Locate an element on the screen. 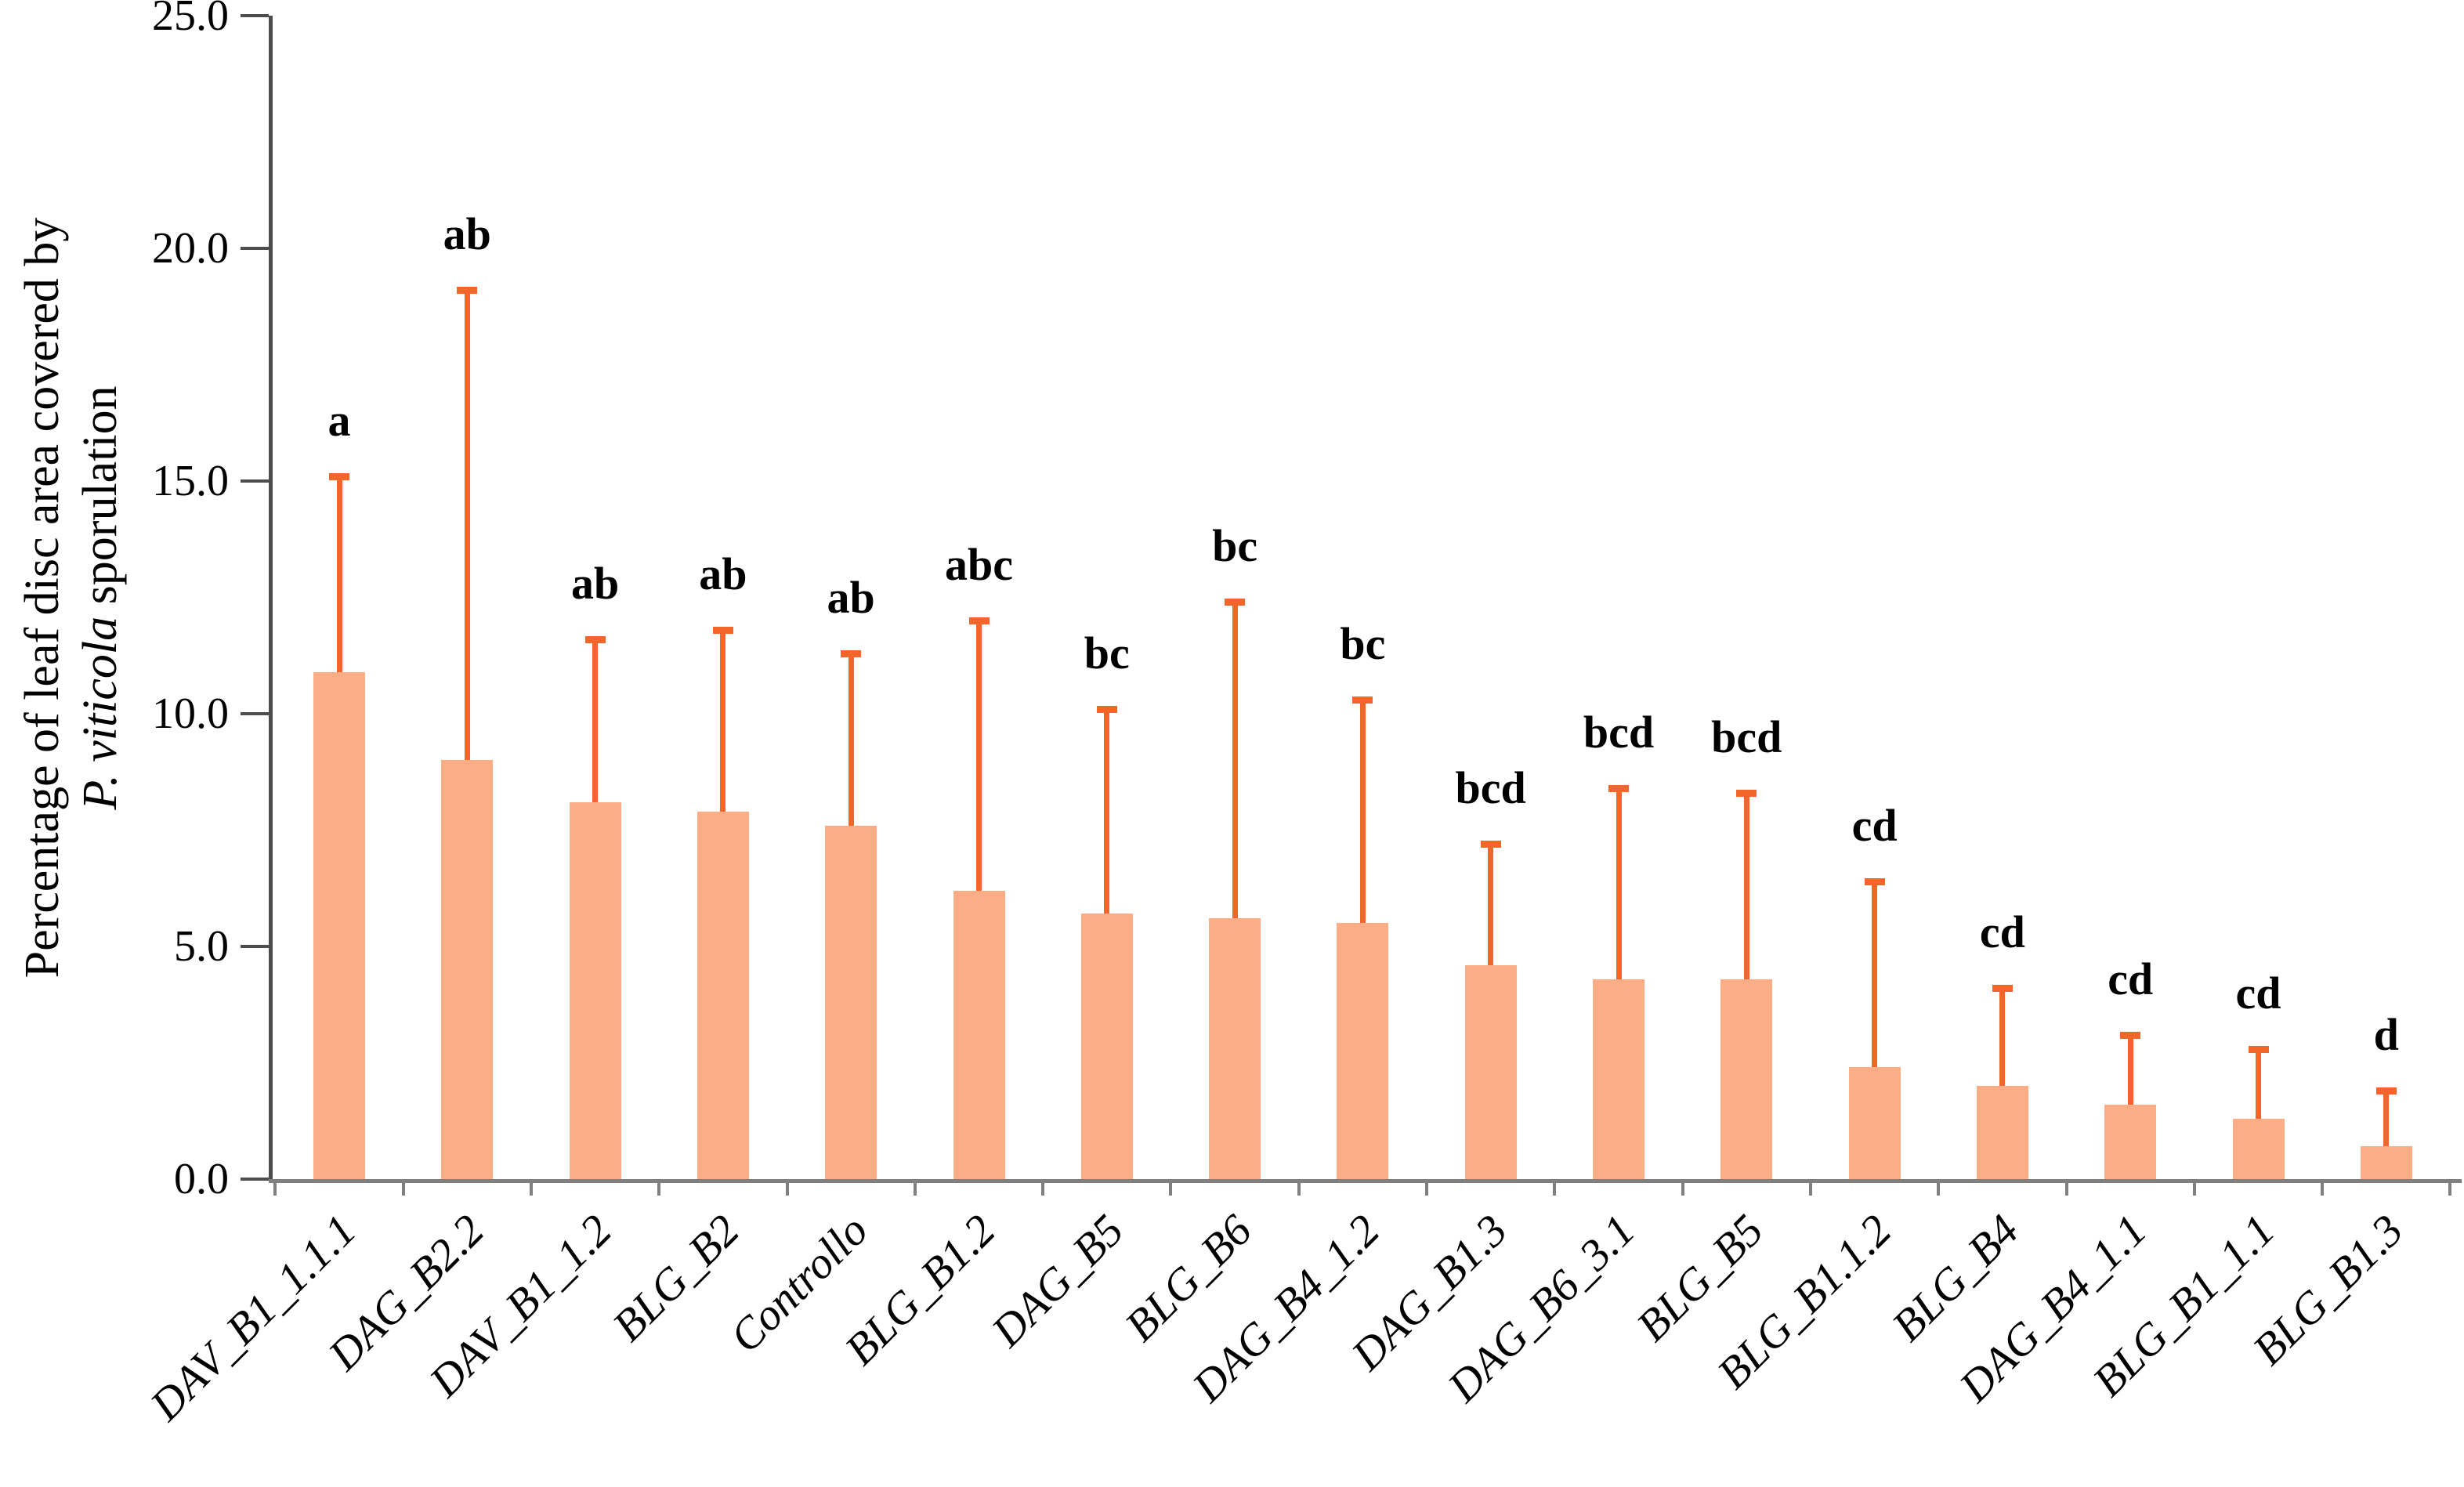  y-axis-tick-label: 25.0 is located at coordinates (190, 20).